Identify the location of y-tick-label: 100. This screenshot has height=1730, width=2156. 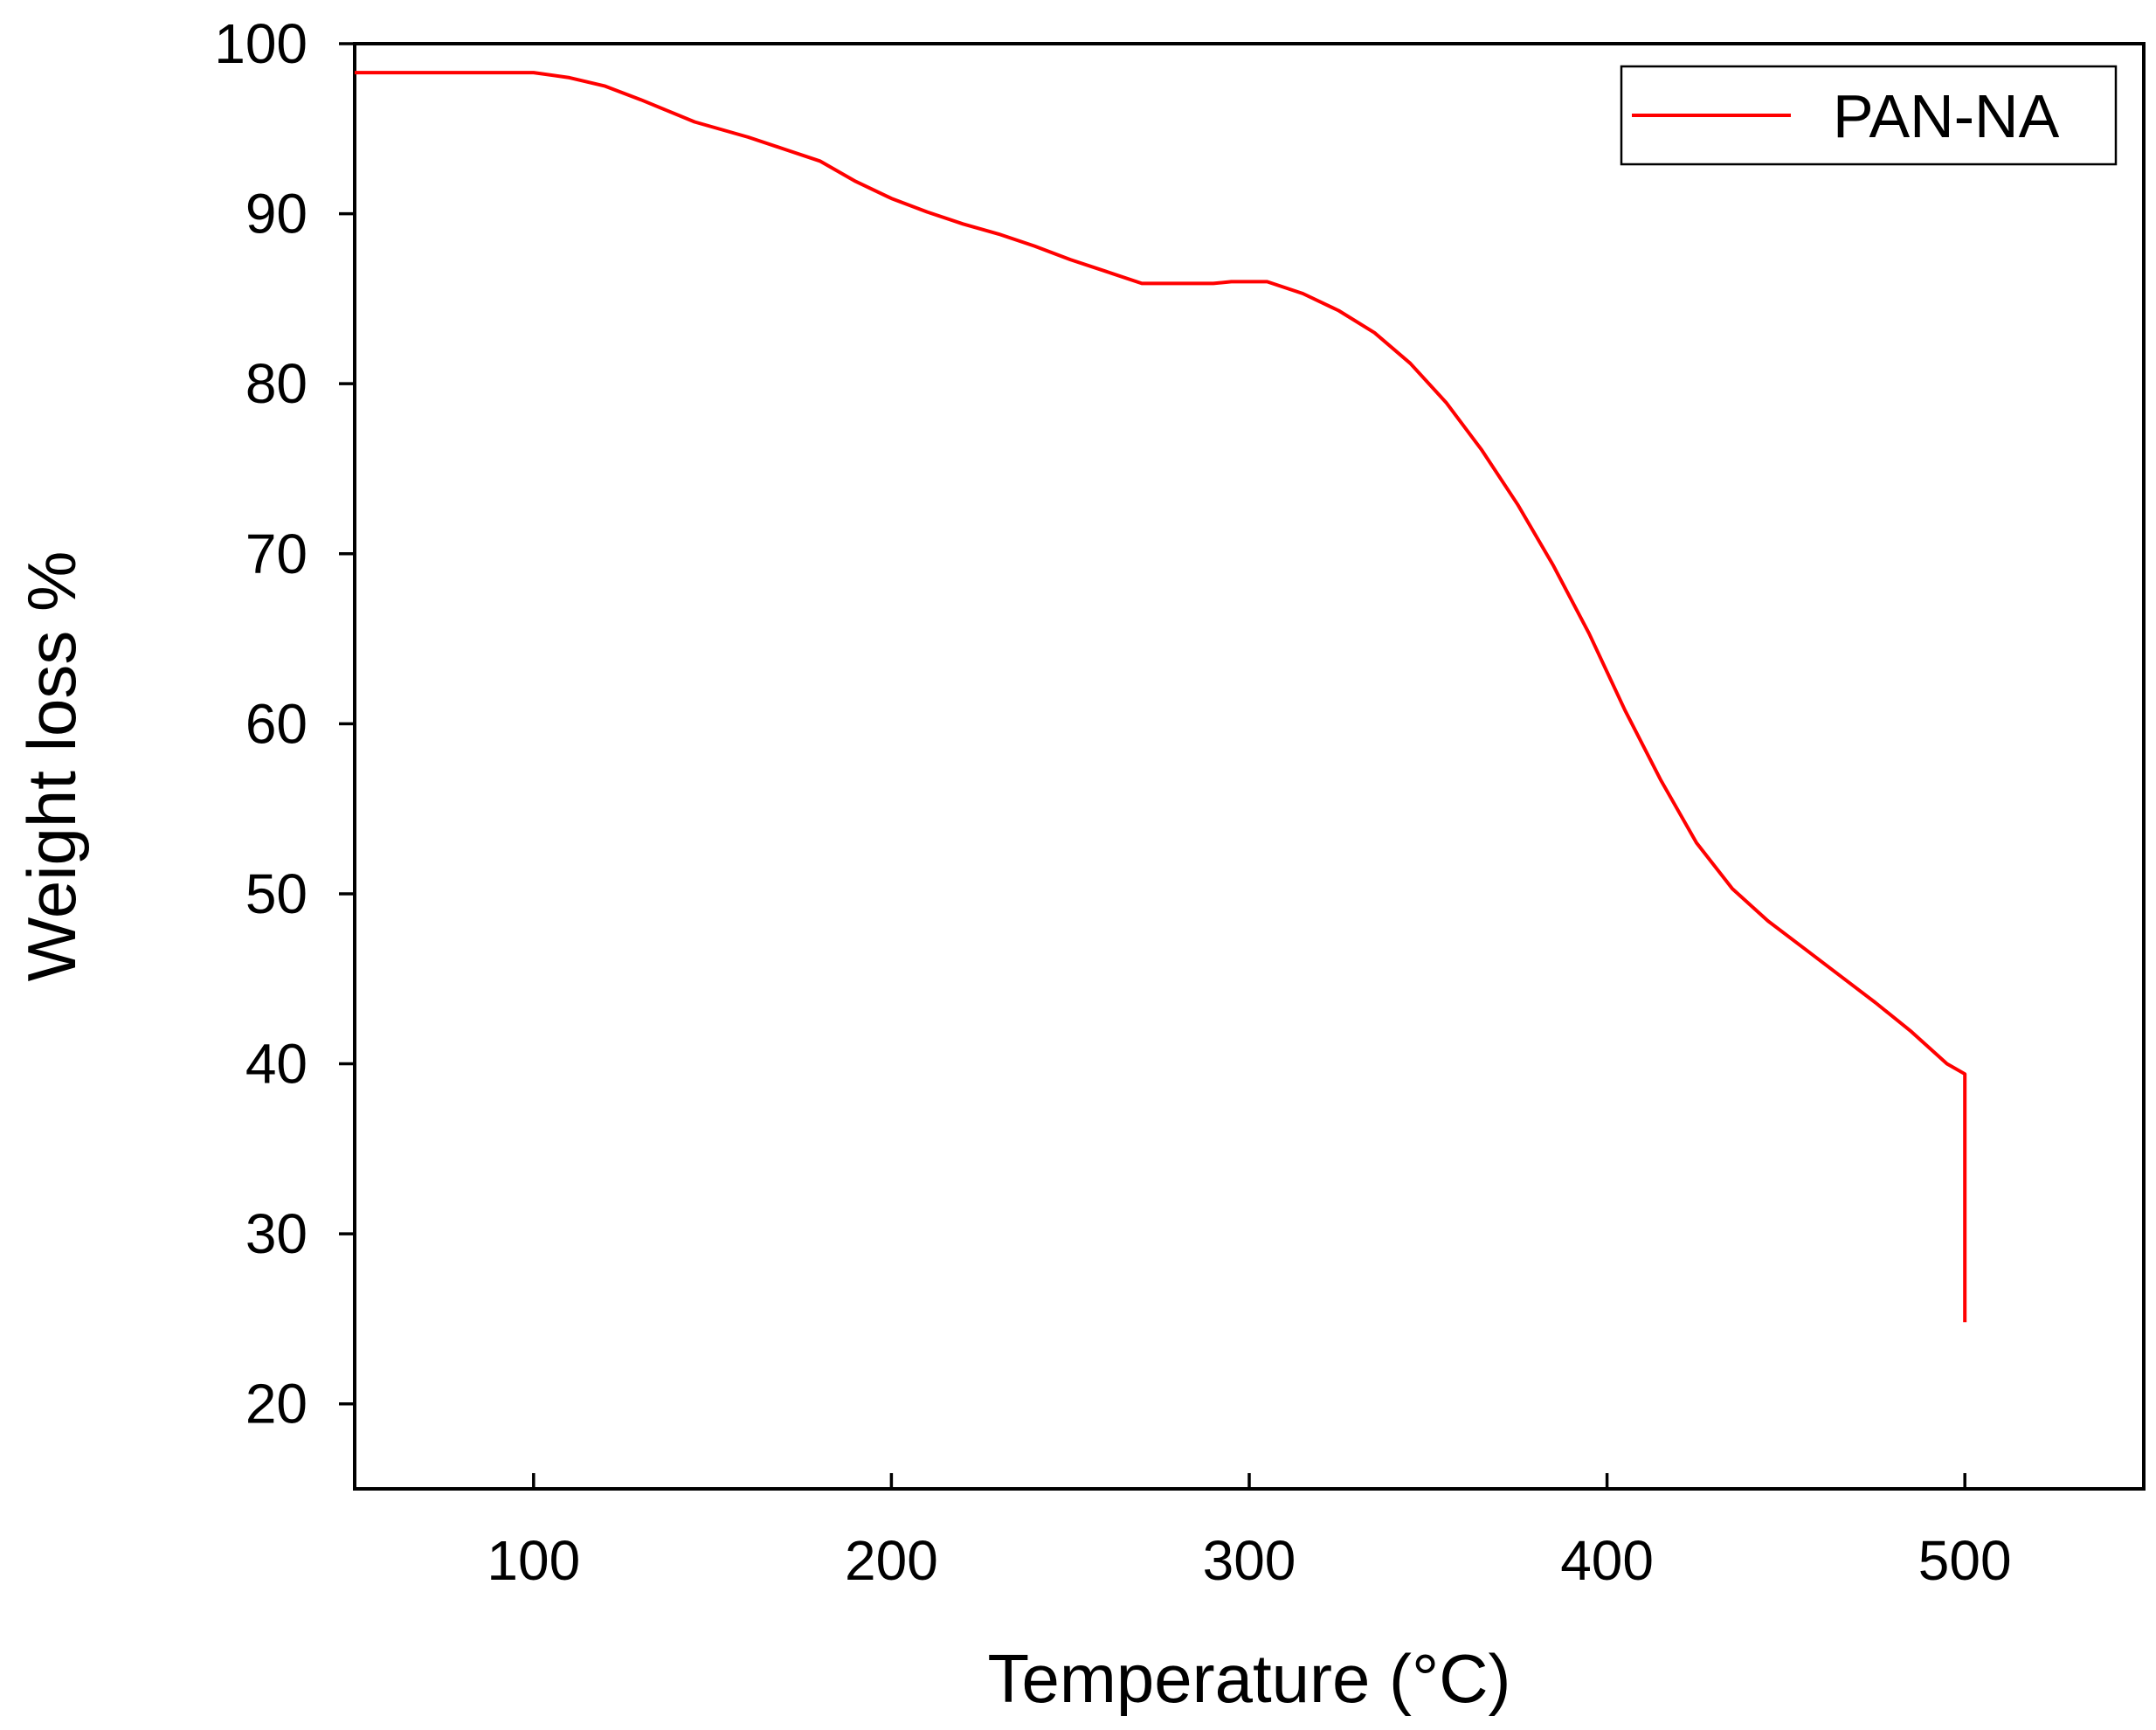
(261, 43).